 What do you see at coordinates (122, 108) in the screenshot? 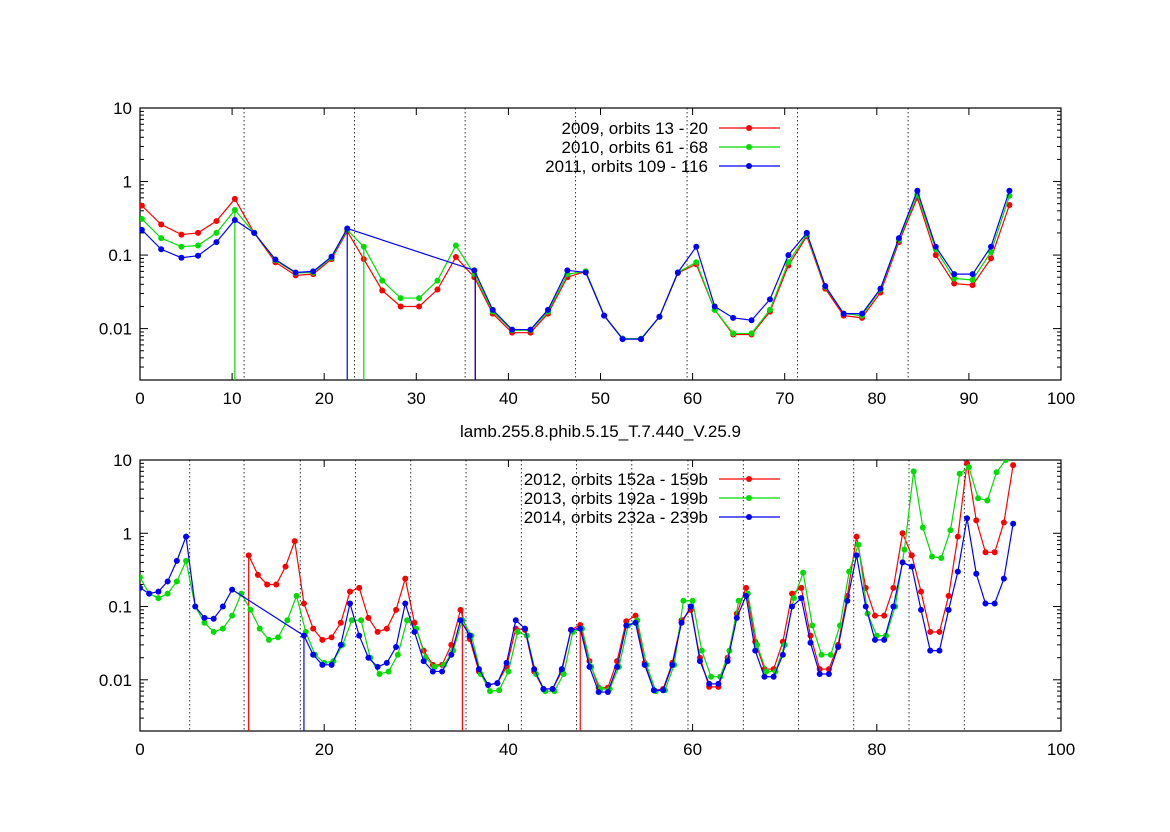
I see `y-tick-label: 10` at bounding box center [122, 108].